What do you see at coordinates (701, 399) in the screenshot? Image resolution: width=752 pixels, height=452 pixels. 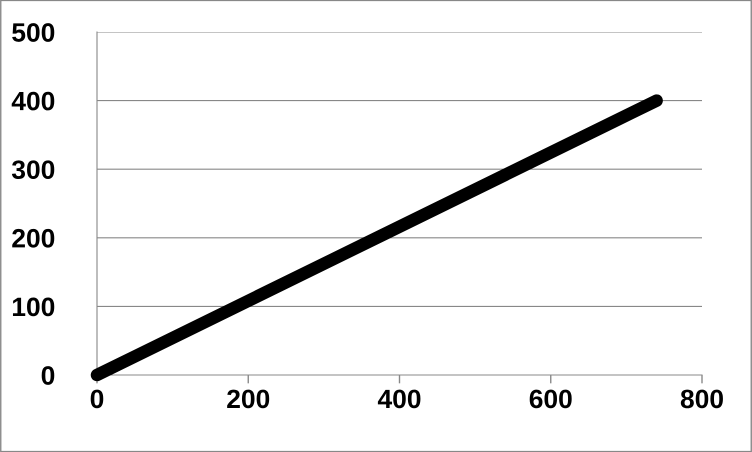 I see `x-tick-label: 800` at bounding box center [701, 399].